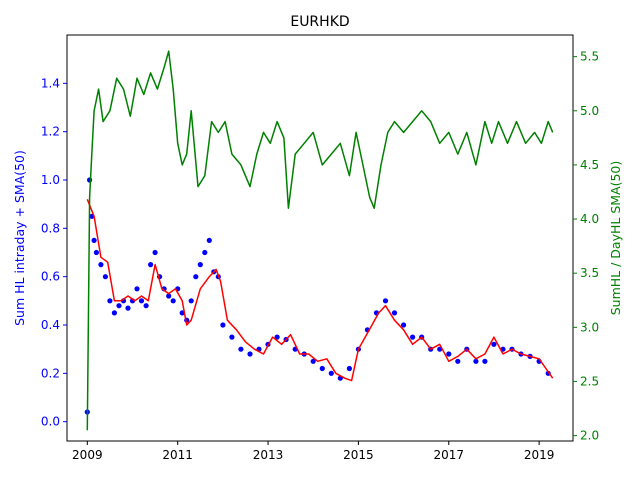 The image size is (640, 480). What do you see at coordinates (50, 277) in the screenshot?
I see `y-tick-label: 0.6` at bounding box center [50, 277].